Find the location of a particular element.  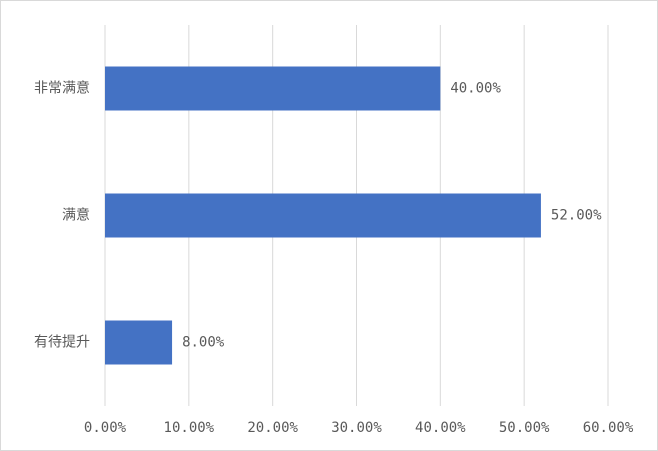

value-label: 52.00% is located at coordinates (576, 216).